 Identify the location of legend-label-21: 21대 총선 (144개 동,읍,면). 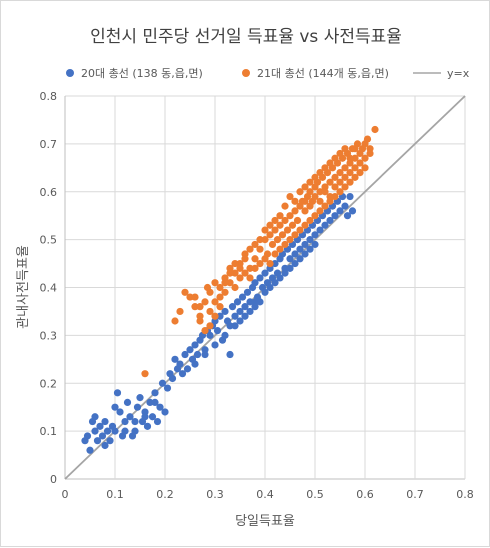
(323, 73).